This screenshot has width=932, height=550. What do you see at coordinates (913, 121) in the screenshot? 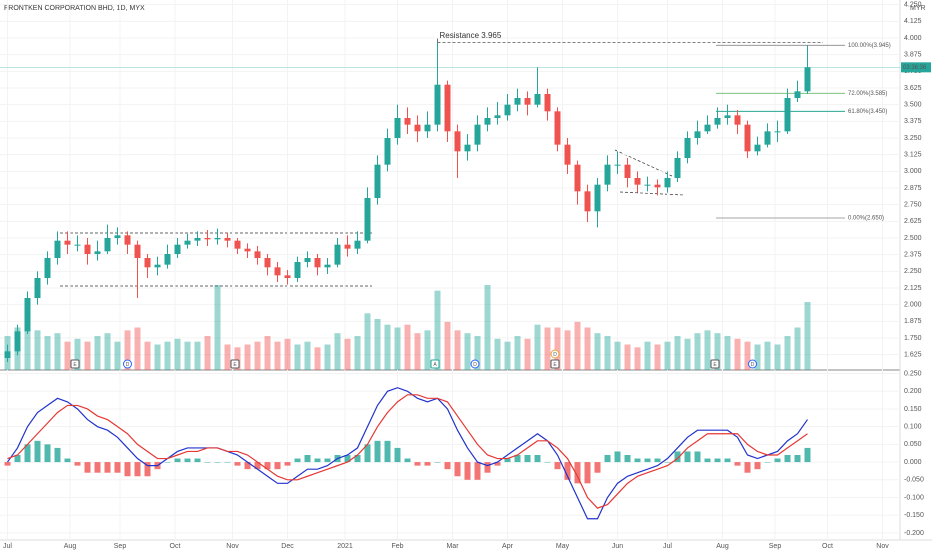
I see `y-tick-label: 3.375` at bounding box center [913, 121].